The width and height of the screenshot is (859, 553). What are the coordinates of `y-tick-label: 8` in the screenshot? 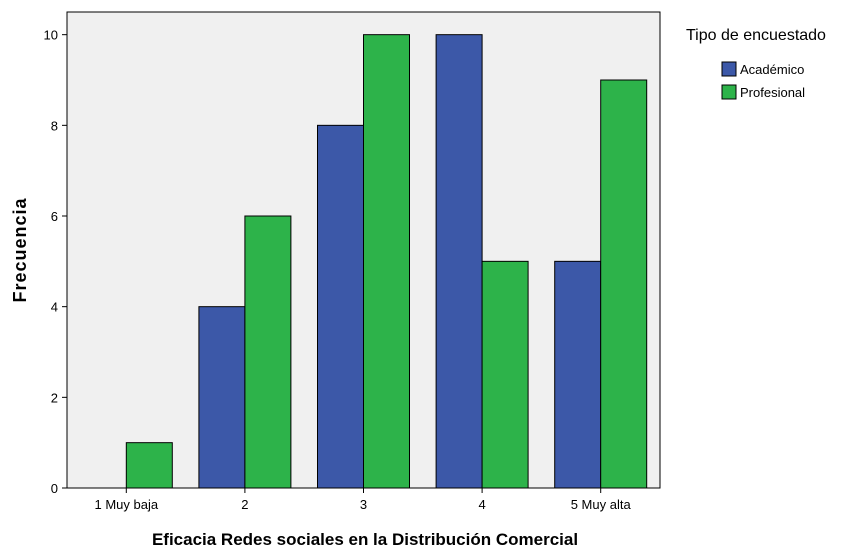 It's located at (54, 125).